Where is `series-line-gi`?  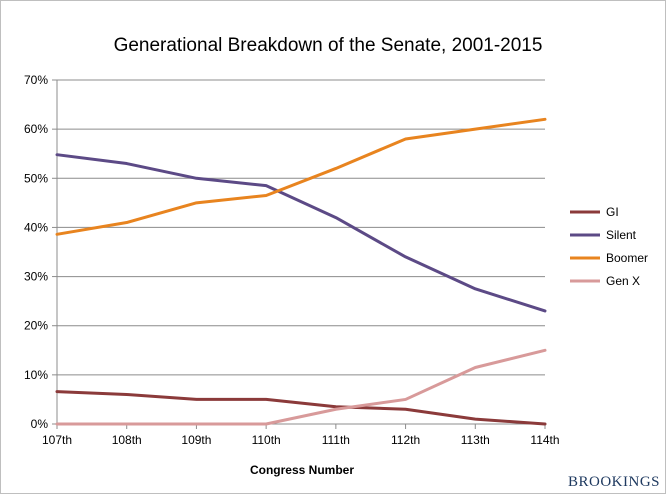
series-line-gi is located at coordinates (301, 408).